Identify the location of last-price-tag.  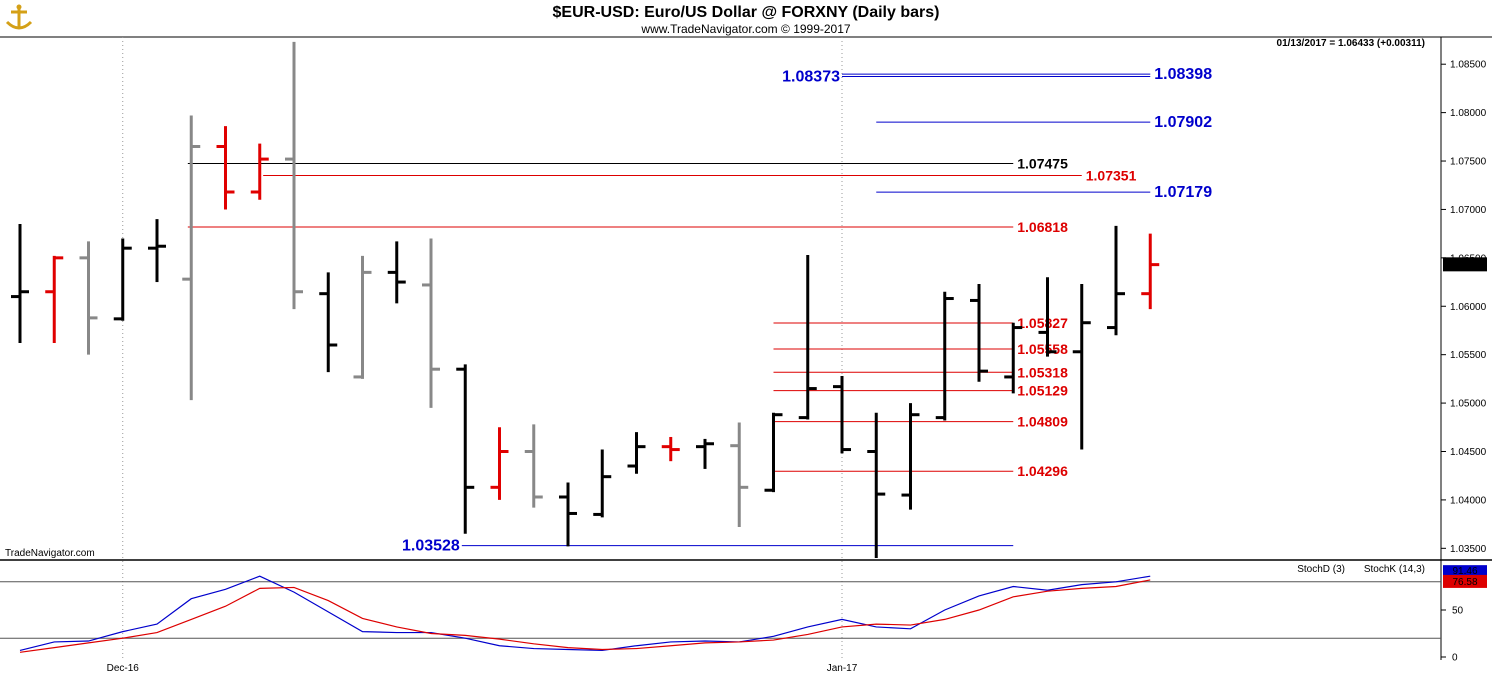
(1465, 264).